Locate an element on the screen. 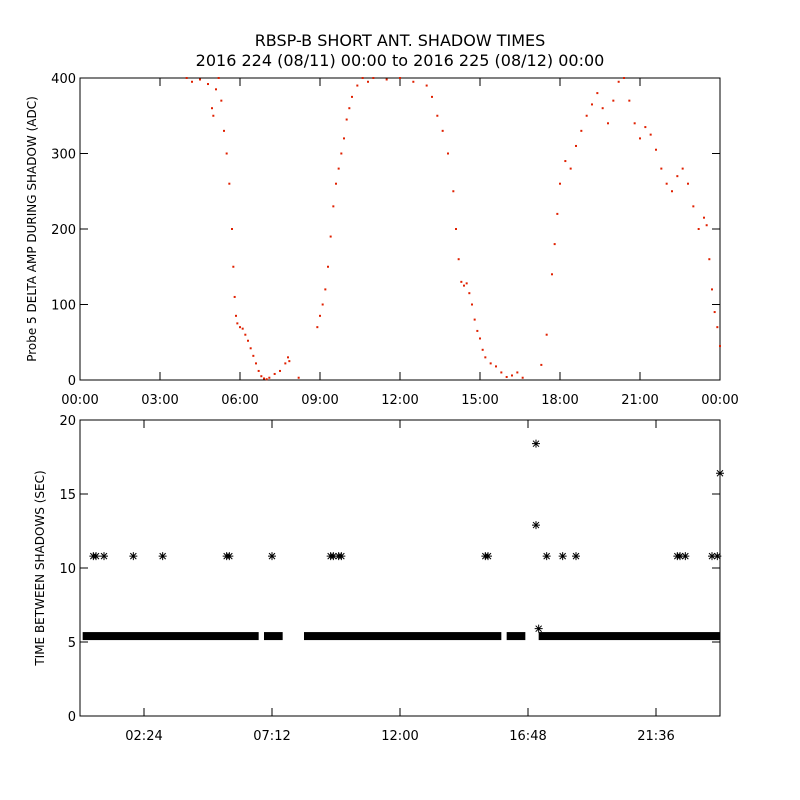 The image size is (800, 800). y-tick-label: 0 is located at coordinates (72, 381).